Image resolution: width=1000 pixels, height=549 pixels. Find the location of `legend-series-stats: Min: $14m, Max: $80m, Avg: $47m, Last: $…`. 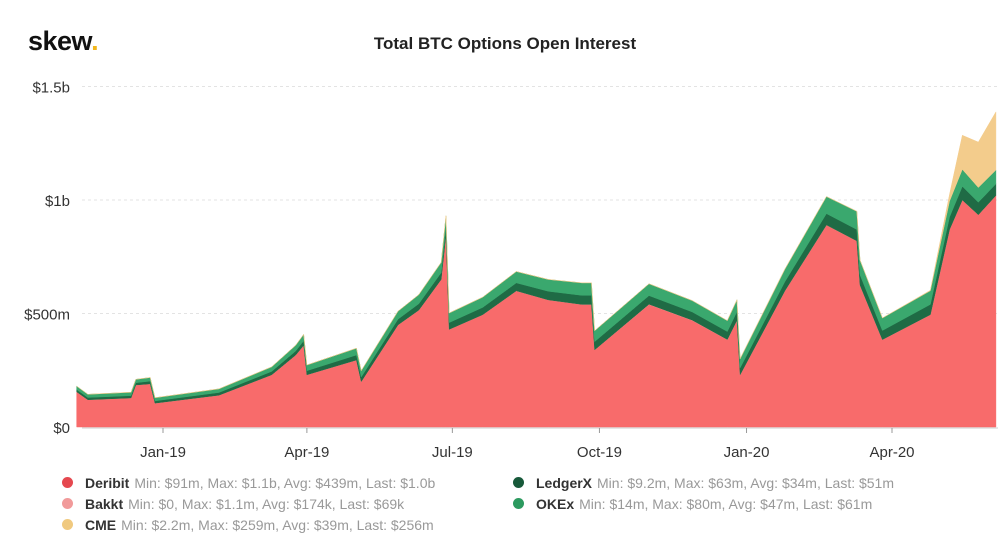

legend-series-stats: Min: $14m, Max: $80m, Avg: $47m, Last: $… is located at coordinates (726, 503).